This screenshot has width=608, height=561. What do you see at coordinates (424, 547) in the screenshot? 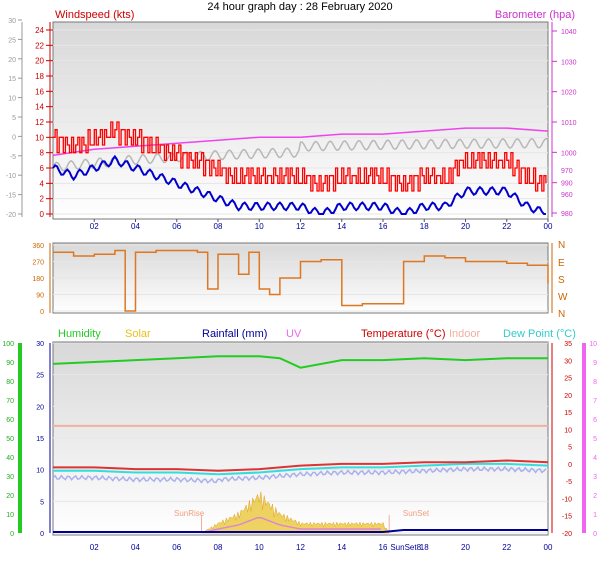
I see `x-tick-label: 18` at bounding box center [424, 547].